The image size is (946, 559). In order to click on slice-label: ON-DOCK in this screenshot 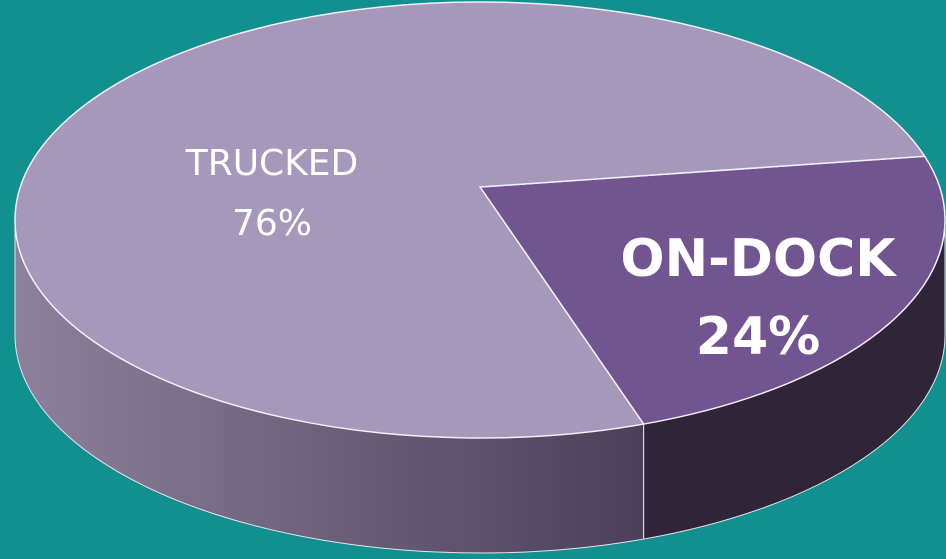, I will do `click(758, 259)`.